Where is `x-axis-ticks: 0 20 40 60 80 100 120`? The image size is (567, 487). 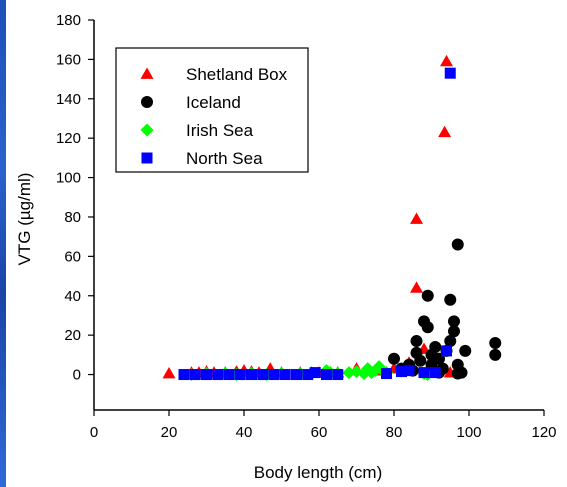
x-axis-ticks: 0 20 40 60 80 100 120 is located at coordinates (323, 425).